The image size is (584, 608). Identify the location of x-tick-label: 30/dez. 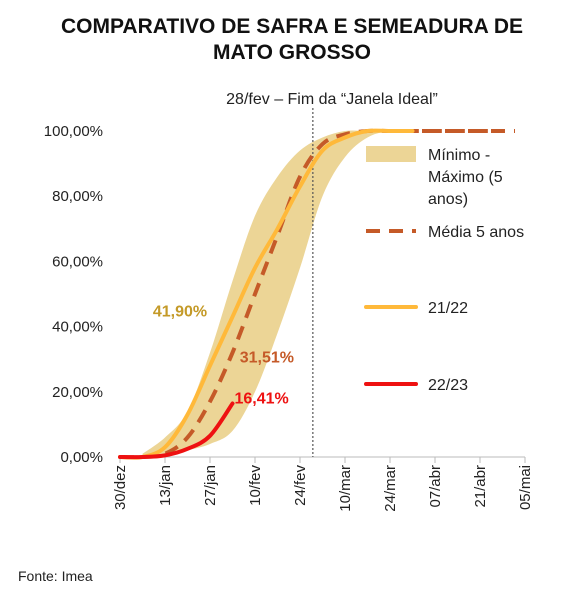
(120, 487).